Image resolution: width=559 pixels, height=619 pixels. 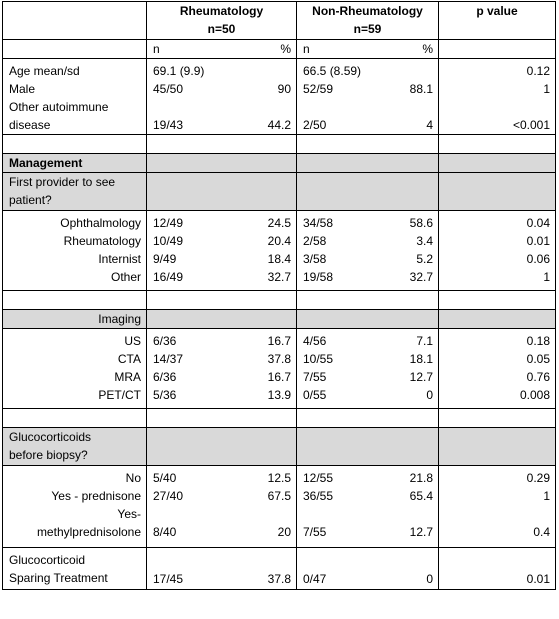 What do you see at coordinates (401, 368) in the screenshot?
I see `imaging-nonrheum-pct: 7.1 18.1 12.7 0` at bounding box center [401, 368].